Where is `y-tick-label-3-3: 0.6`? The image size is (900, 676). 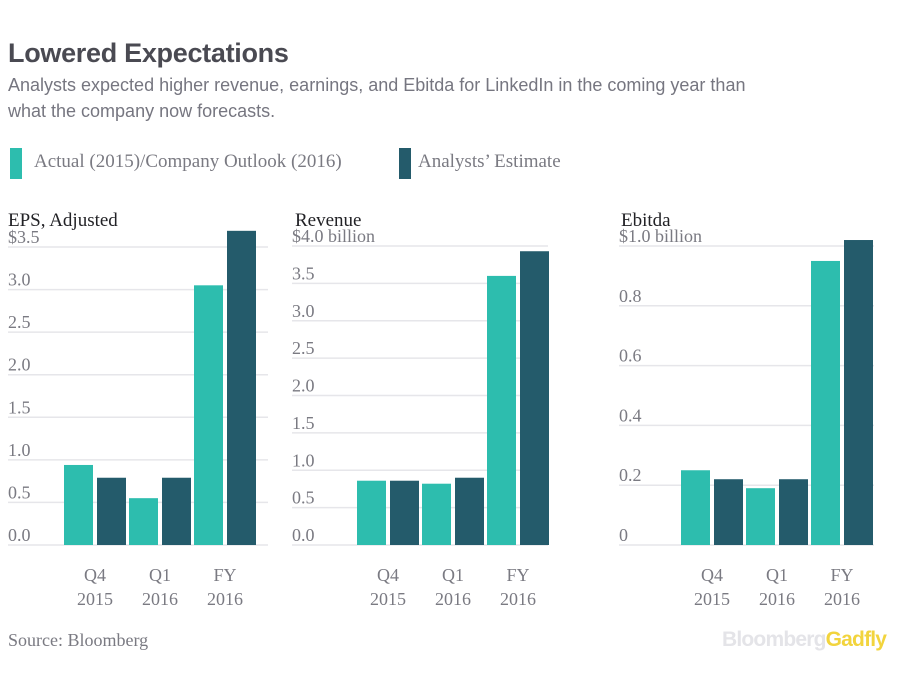
y-tick-label-3-3: 0.6 is located at coordinates (630, 356).